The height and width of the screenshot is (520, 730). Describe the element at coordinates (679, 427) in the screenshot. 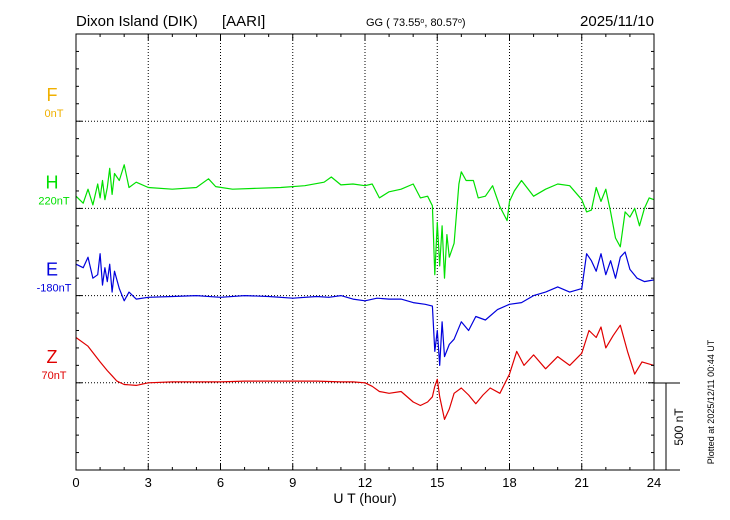

I see `scale-bar-label: 500 nT` at that location.